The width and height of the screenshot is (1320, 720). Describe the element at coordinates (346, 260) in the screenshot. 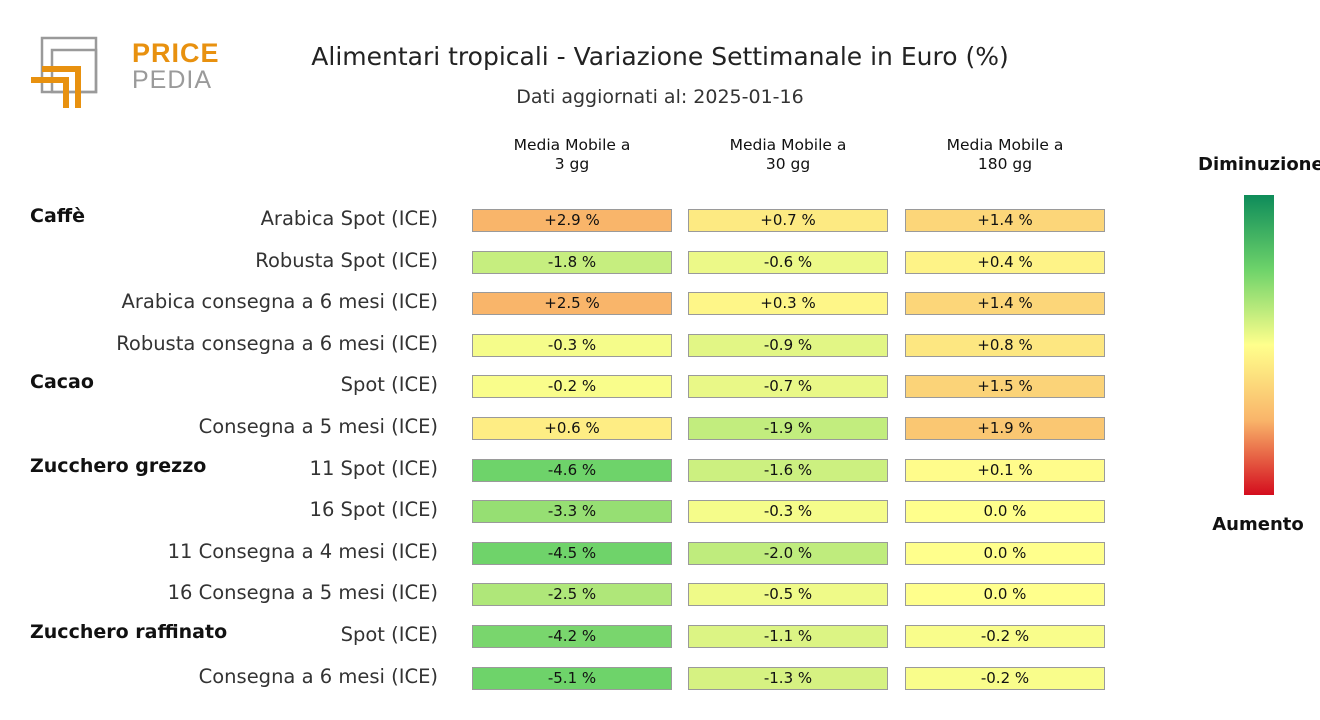

I see `row-label: Robusta Spot (ICE)` at that location.